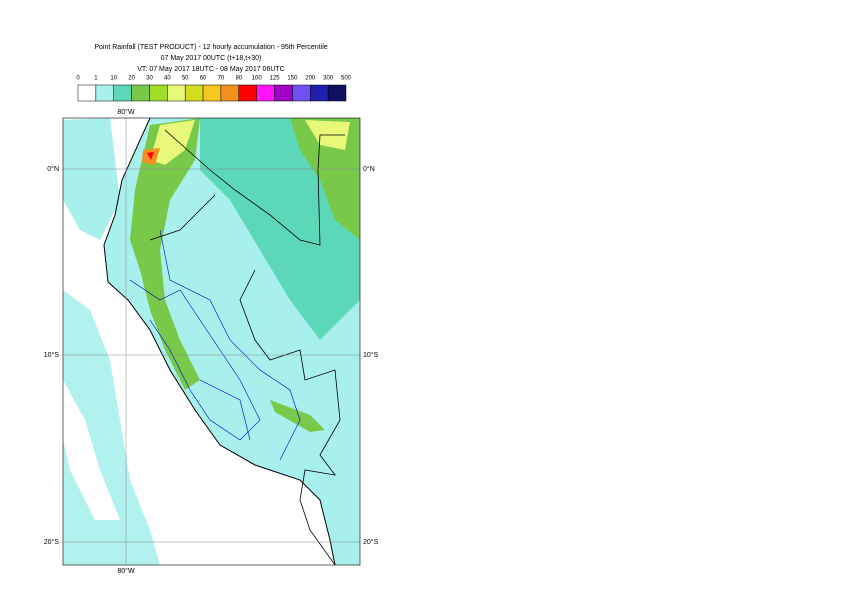  I want to click on legend-label: 30, so click(149, 79).